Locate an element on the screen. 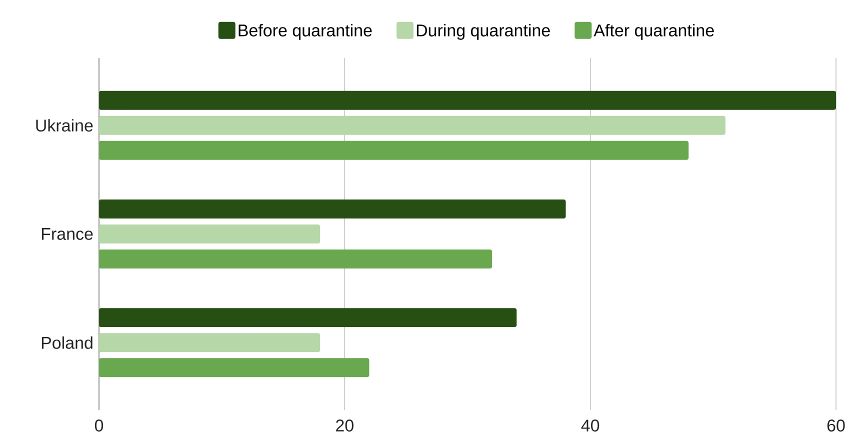 This screenshot has width=850, height=446. x-tick-label: 40 is located at coordinates (590, 426).